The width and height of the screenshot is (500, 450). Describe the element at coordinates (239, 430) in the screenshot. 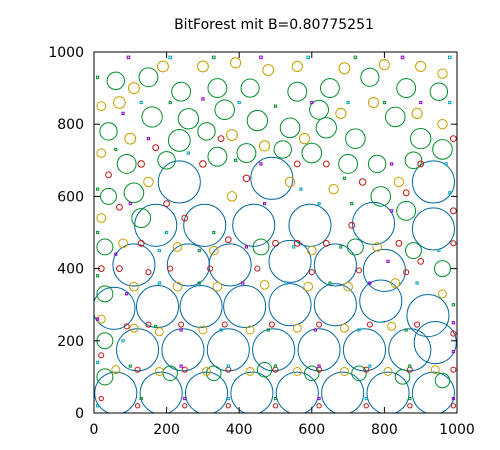

I see `x-tick-label-2: 400` at that location.